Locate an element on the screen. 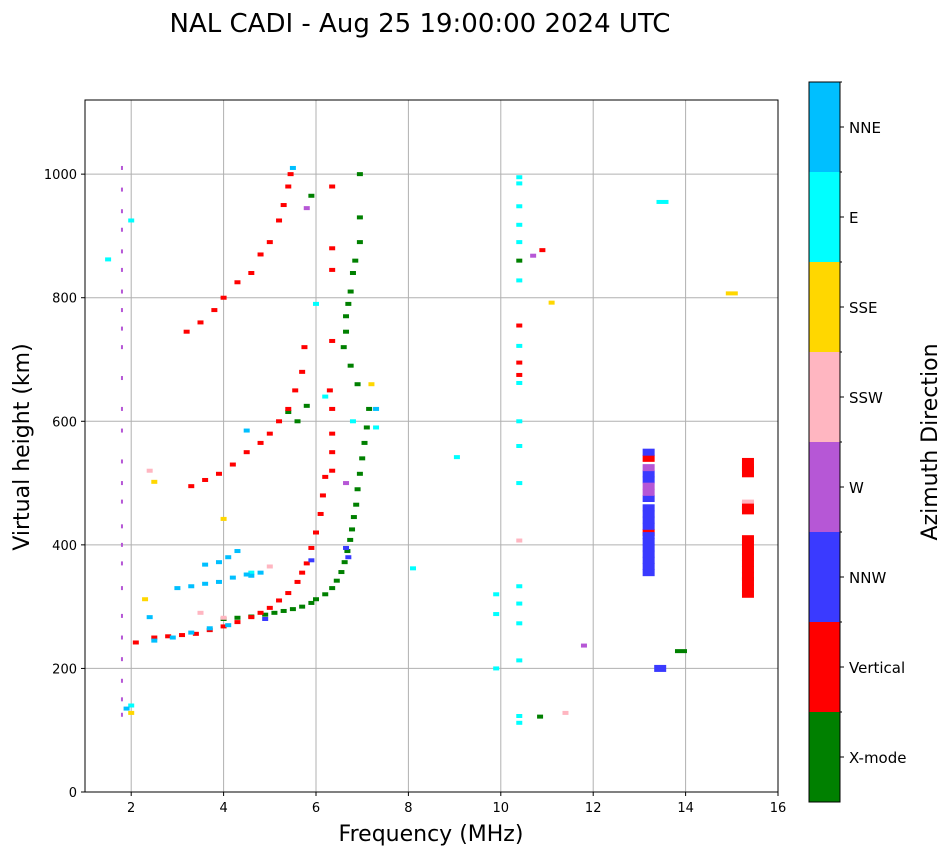 Image resolution: width=951 pixels, height=856 pixels. x-tick-label: 4 is located at coordinates (223, 808).